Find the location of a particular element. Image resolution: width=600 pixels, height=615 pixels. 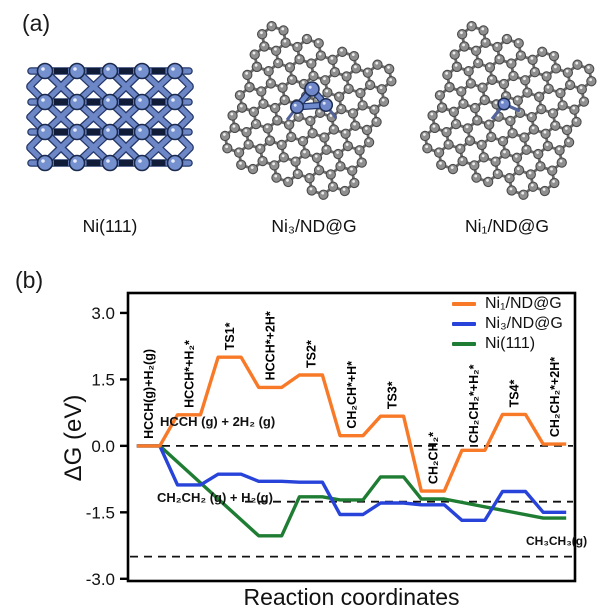

state-label-6: TS3* is located at coordinates (393, 395).